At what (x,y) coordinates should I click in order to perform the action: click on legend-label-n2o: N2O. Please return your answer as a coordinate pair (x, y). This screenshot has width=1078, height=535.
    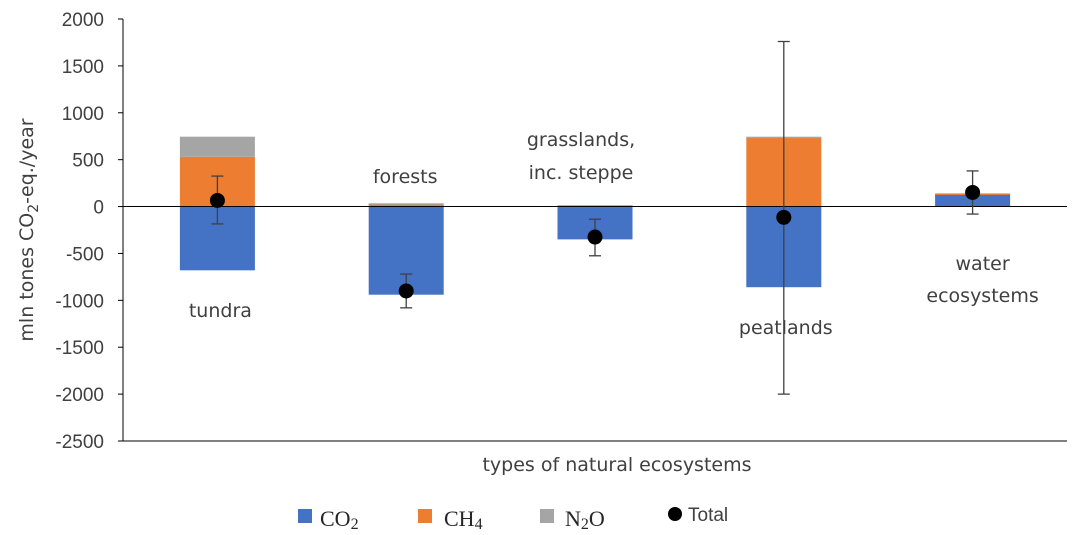
    Looking at the image, I should click on (585, 519).